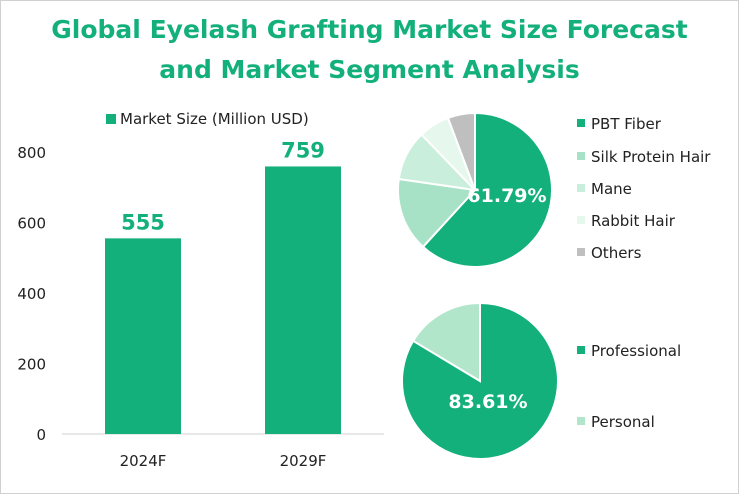  What do you see at coordinates (41, 435) in the screenshot?
I see `y-tick-label-0: 0` at bounding box center [41, 435].